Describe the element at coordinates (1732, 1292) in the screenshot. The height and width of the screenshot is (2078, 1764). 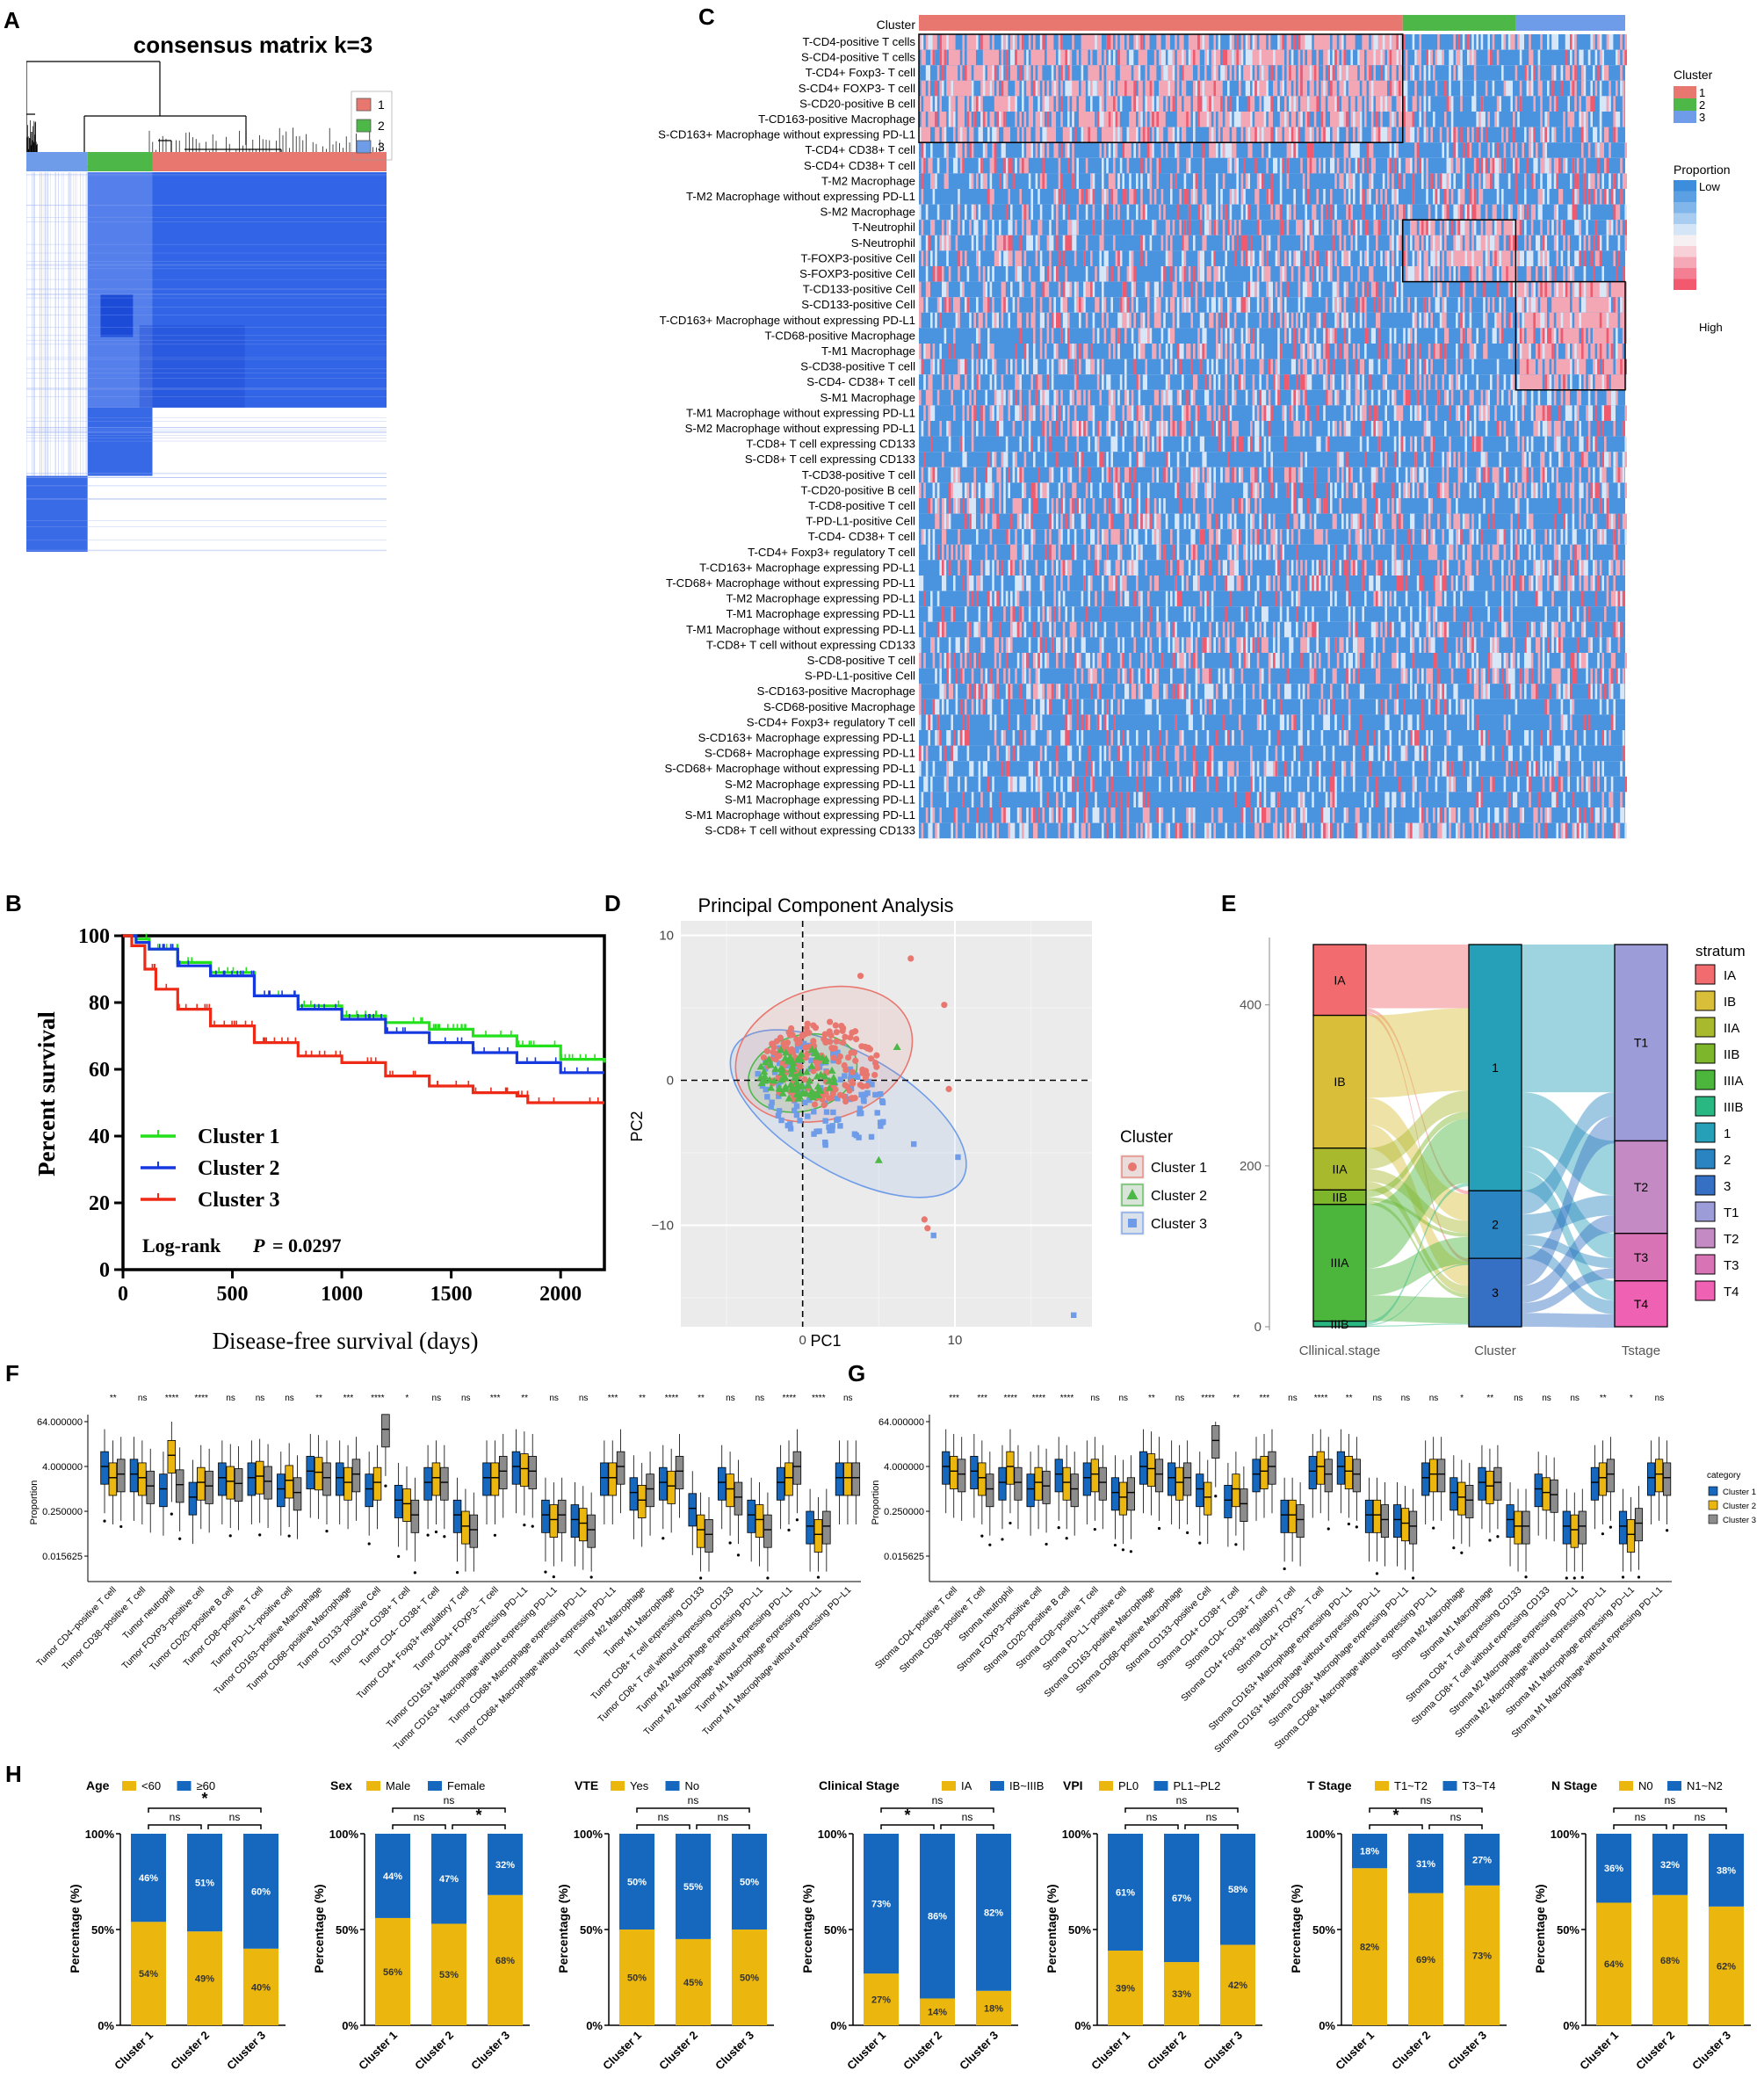
I see `panel-e-legend-label-T4: T4` at that location.